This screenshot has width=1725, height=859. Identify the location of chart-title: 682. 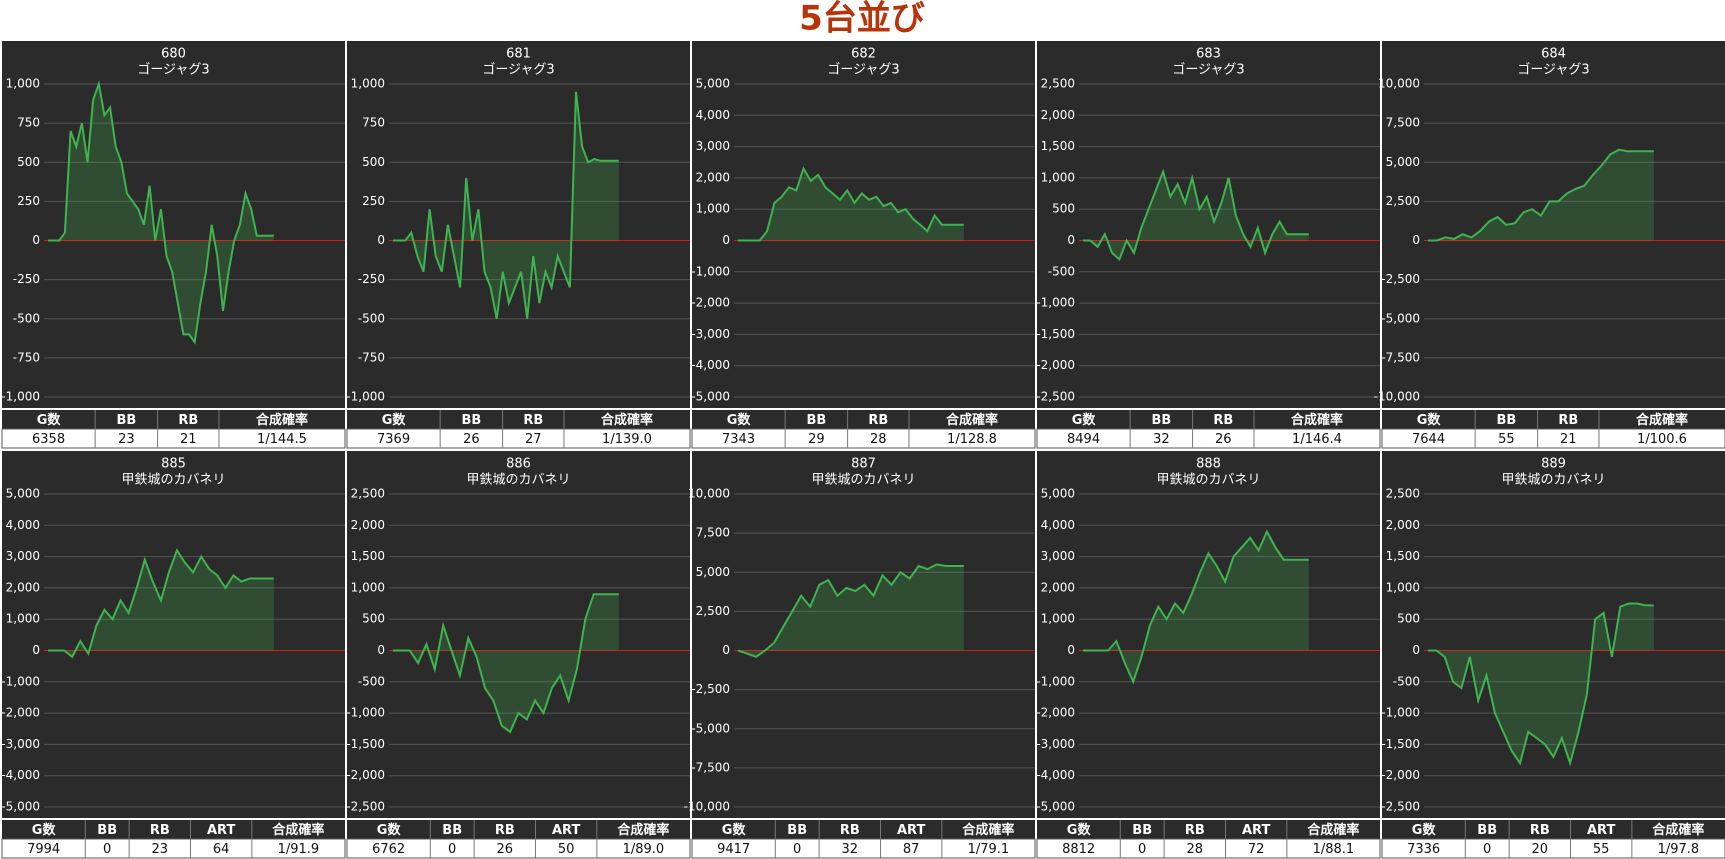
(863, 54).